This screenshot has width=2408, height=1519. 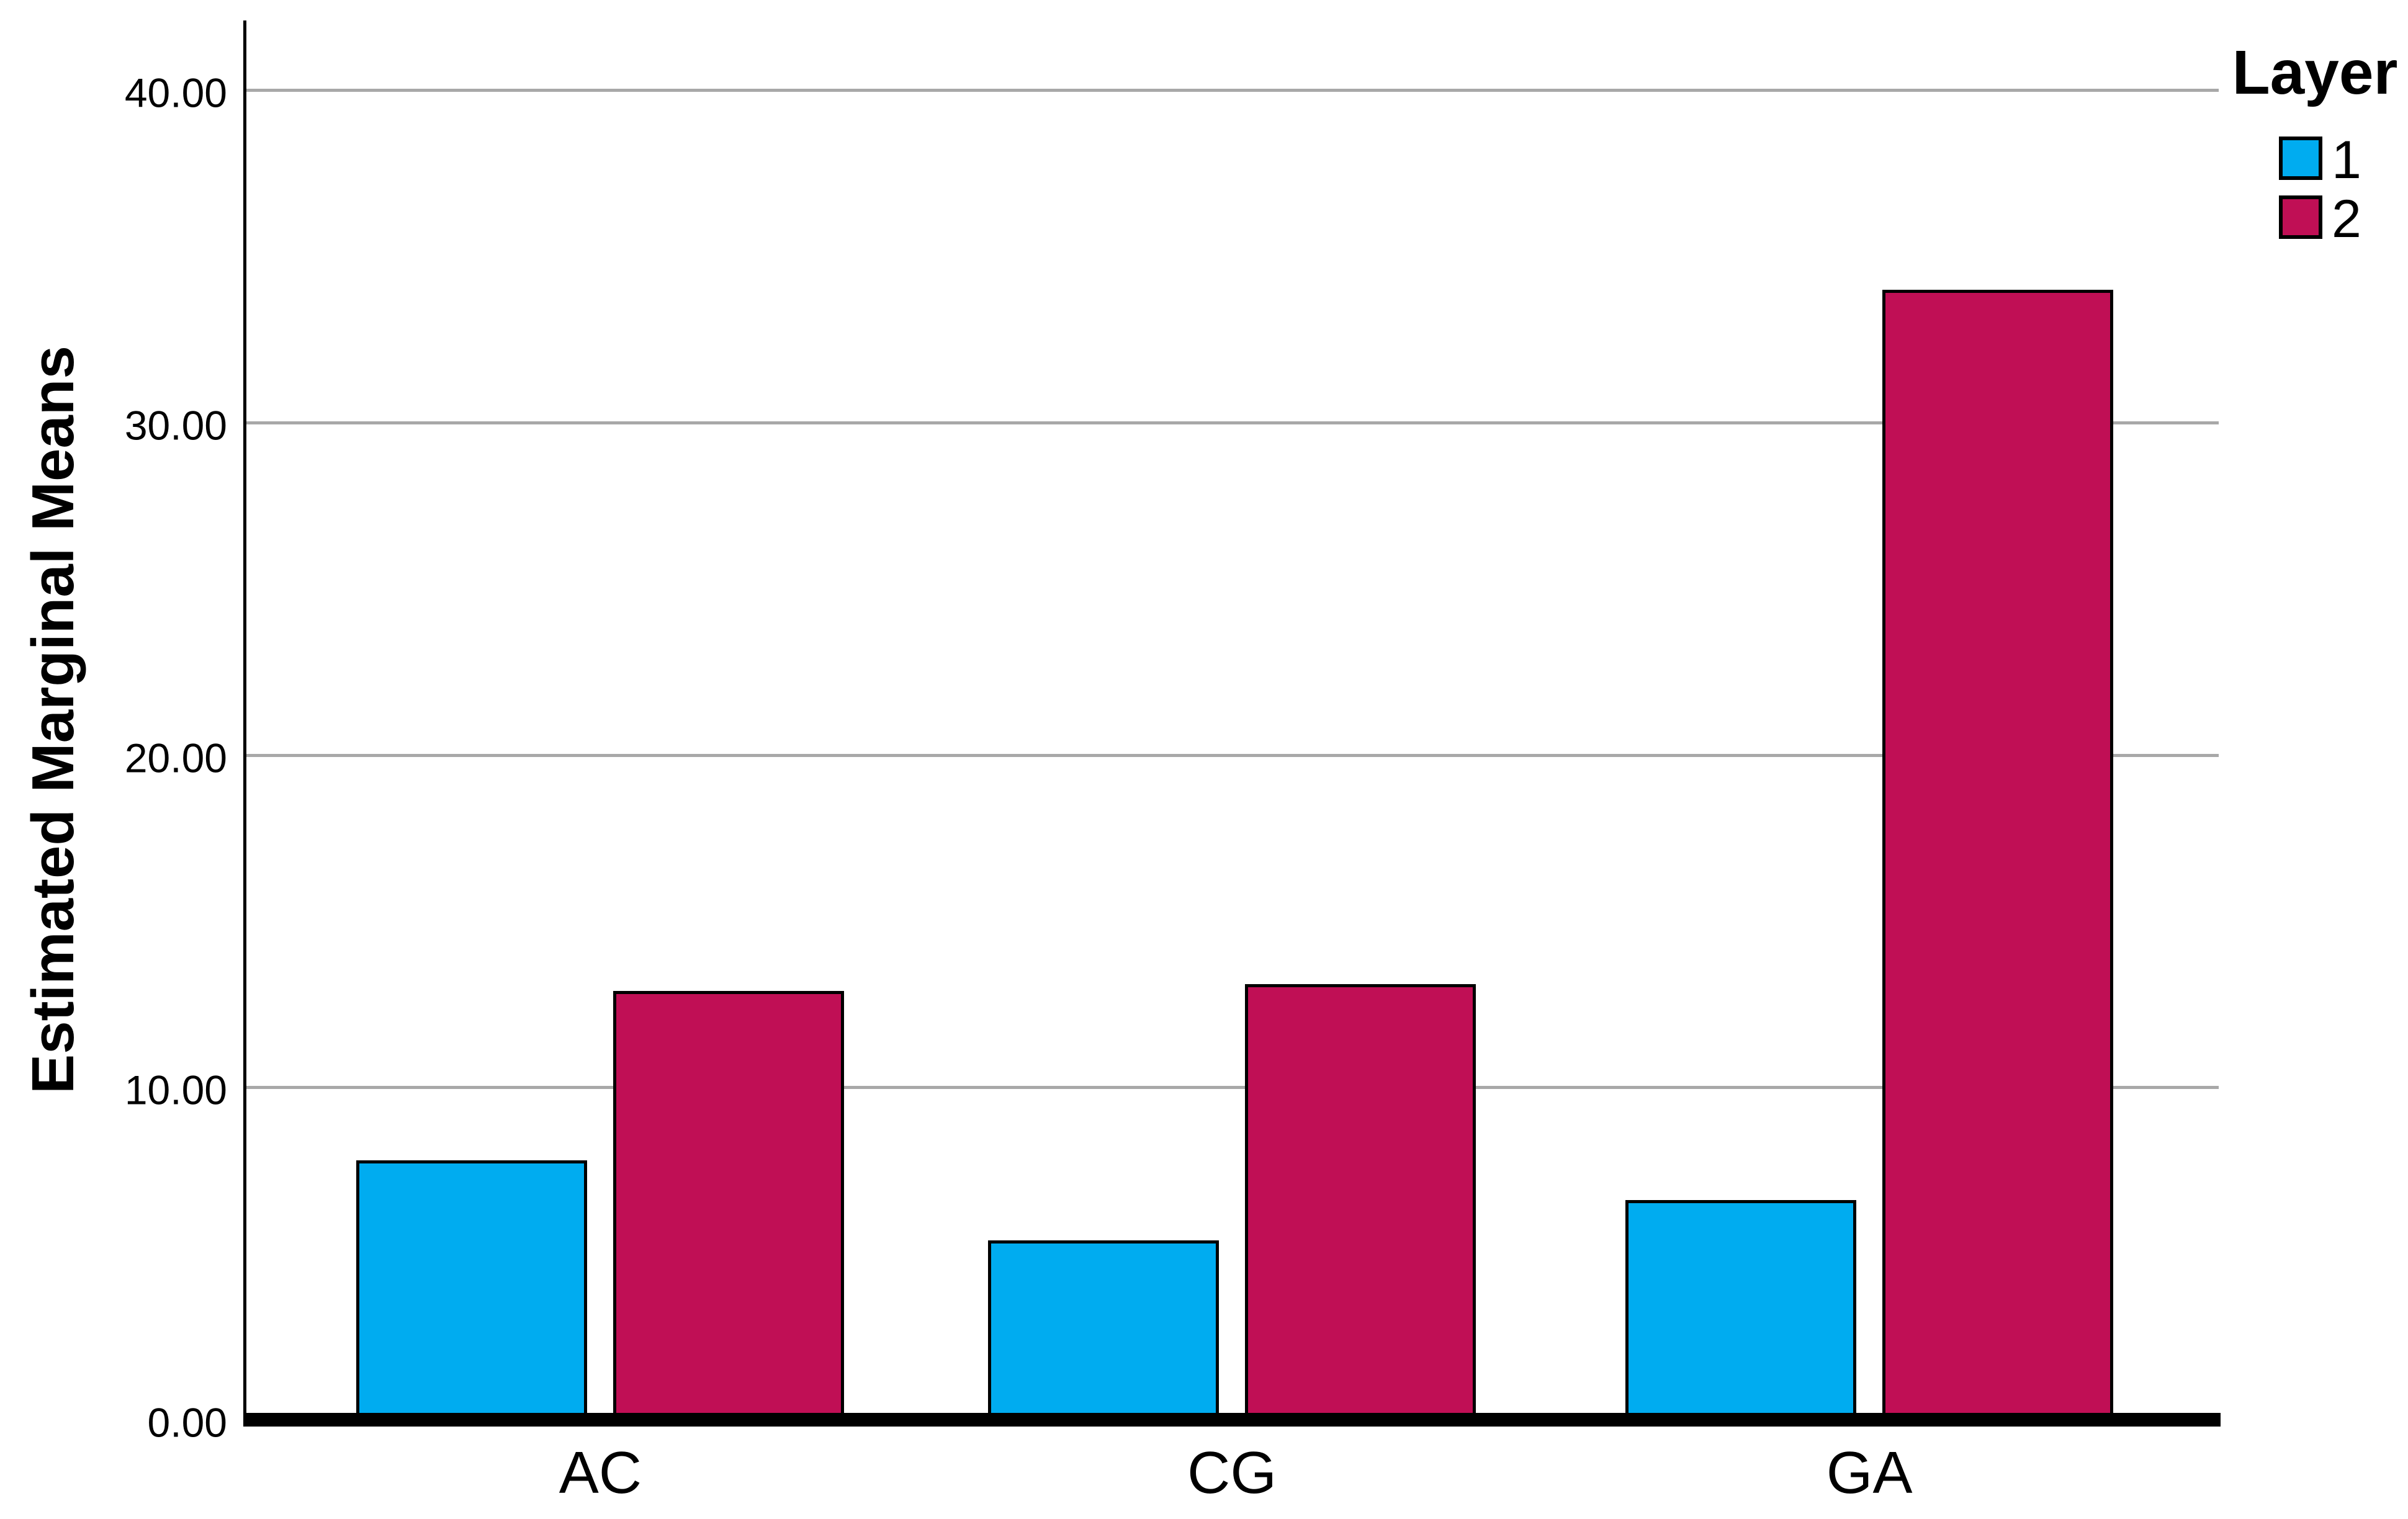 I want to click on y-tick-label-40: 40.00, so click(x=175, y=93).